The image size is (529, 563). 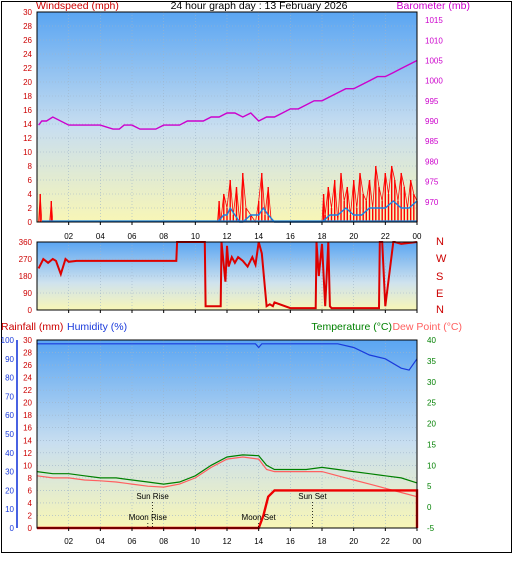 I want to click on temperature-tick-label: 40, so click(x=431, y=340).